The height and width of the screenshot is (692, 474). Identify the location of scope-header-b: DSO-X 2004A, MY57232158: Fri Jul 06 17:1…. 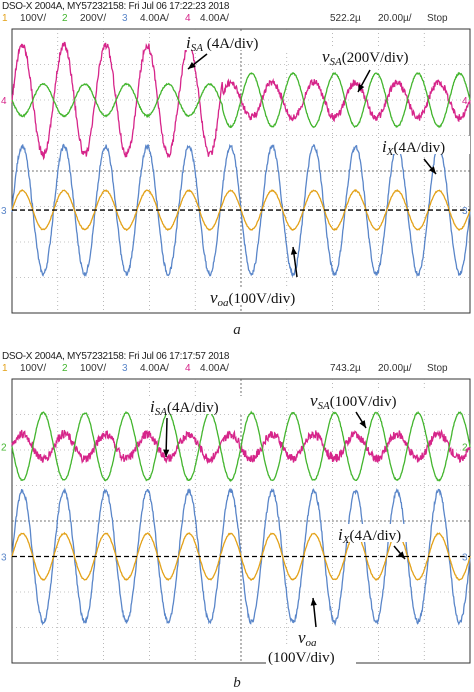
(237, 363).